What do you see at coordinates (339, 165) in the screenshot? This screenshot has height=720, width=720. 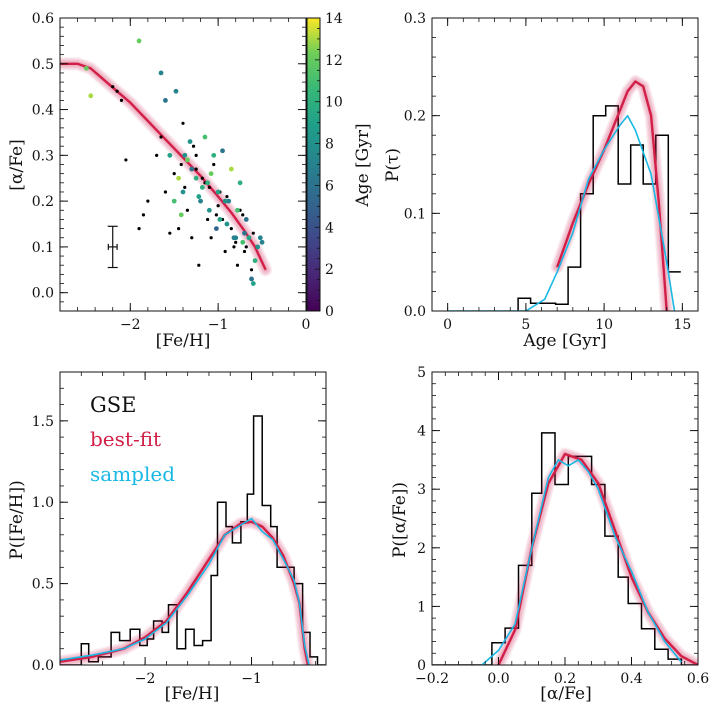 I see `age-colorbar: Age [Gyr] 0 2 4 6 8 10 12 14` at bounding box center [339, 165].